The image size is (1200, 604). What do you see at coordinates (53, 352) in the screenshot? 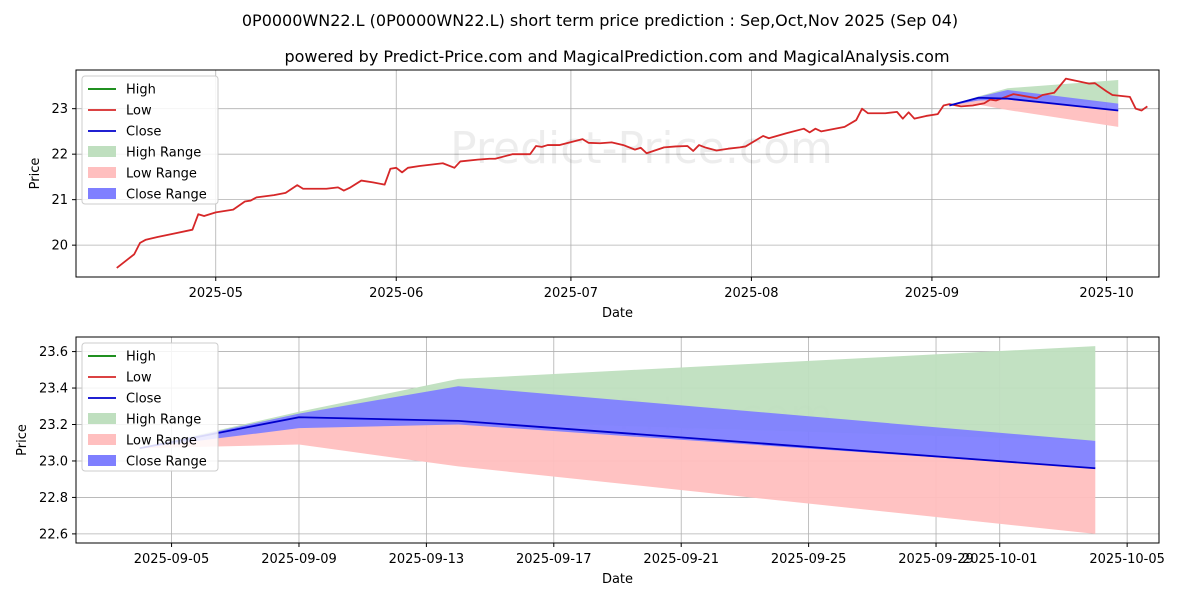
I see `y-tick-label: 23.6` at bounding box center [53, 352].